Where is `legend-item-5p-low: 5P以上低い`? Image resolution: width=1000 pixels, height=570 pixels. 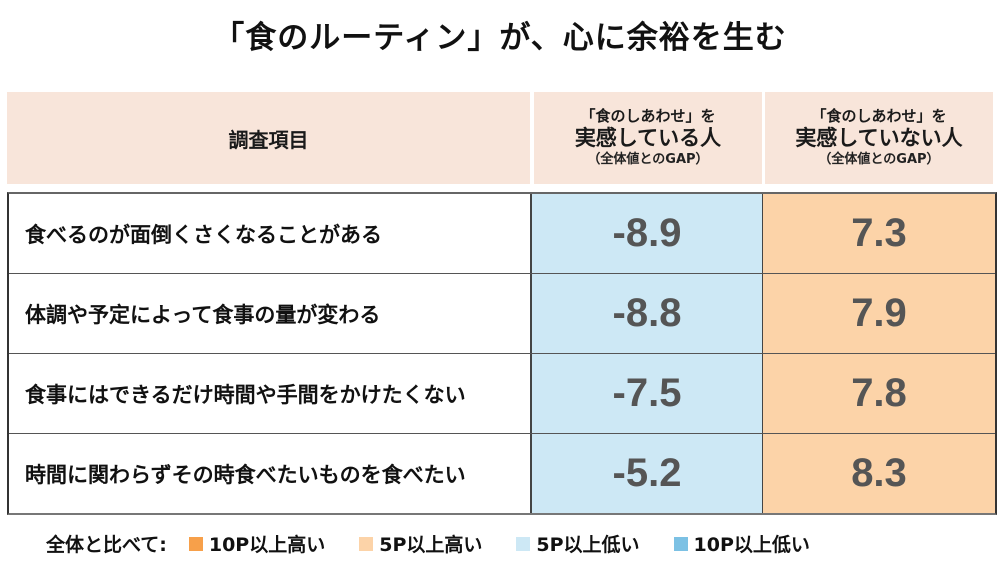
legend-item-5p-low: 5P以上低い is located at coordinates (578, 543).